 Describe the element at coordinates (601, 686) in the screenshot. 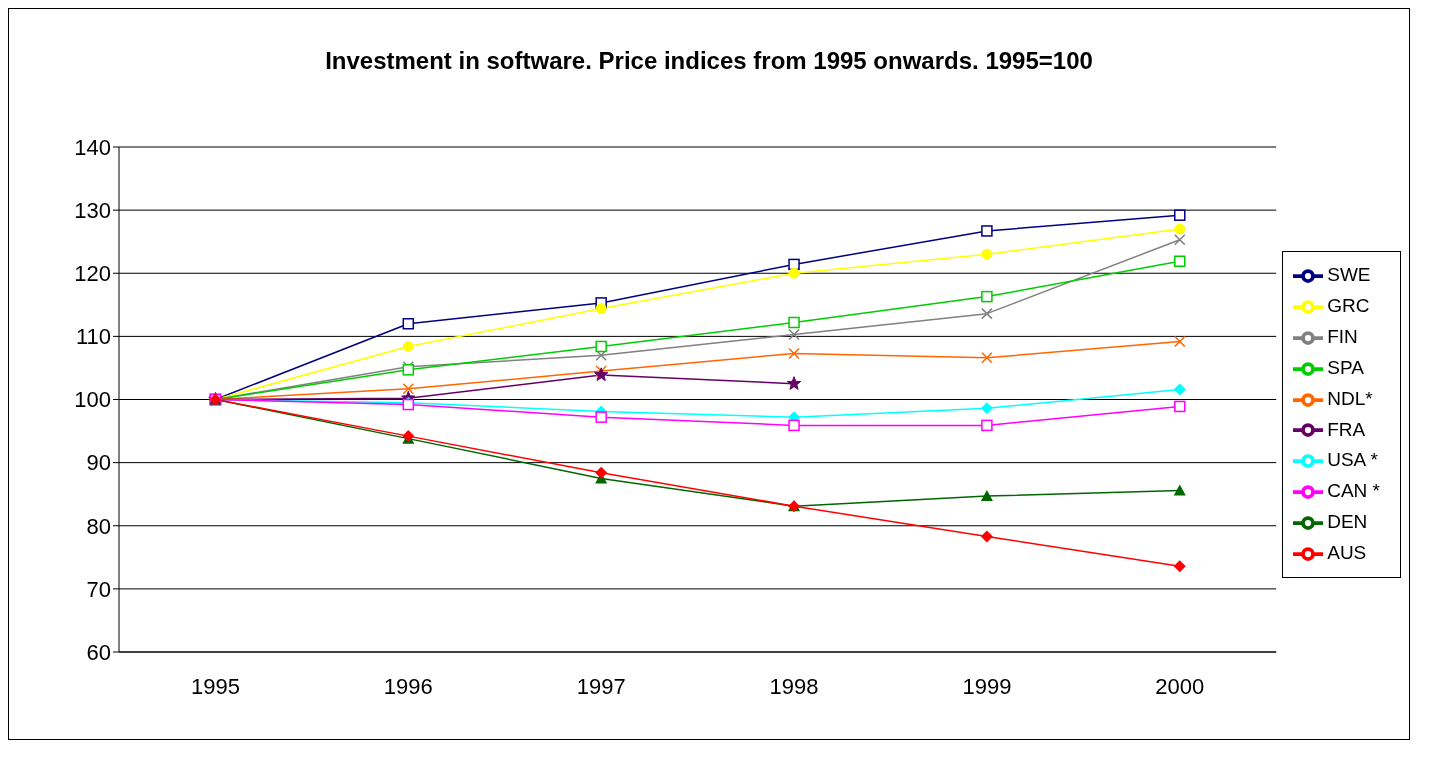

I see `x-tick-label: 1997` at that location.